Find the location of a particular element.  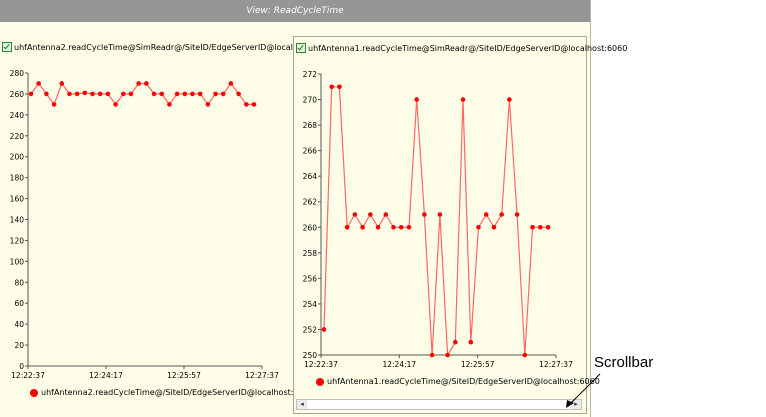

y-tick-label: 268 is located at coordinates (310, 125).